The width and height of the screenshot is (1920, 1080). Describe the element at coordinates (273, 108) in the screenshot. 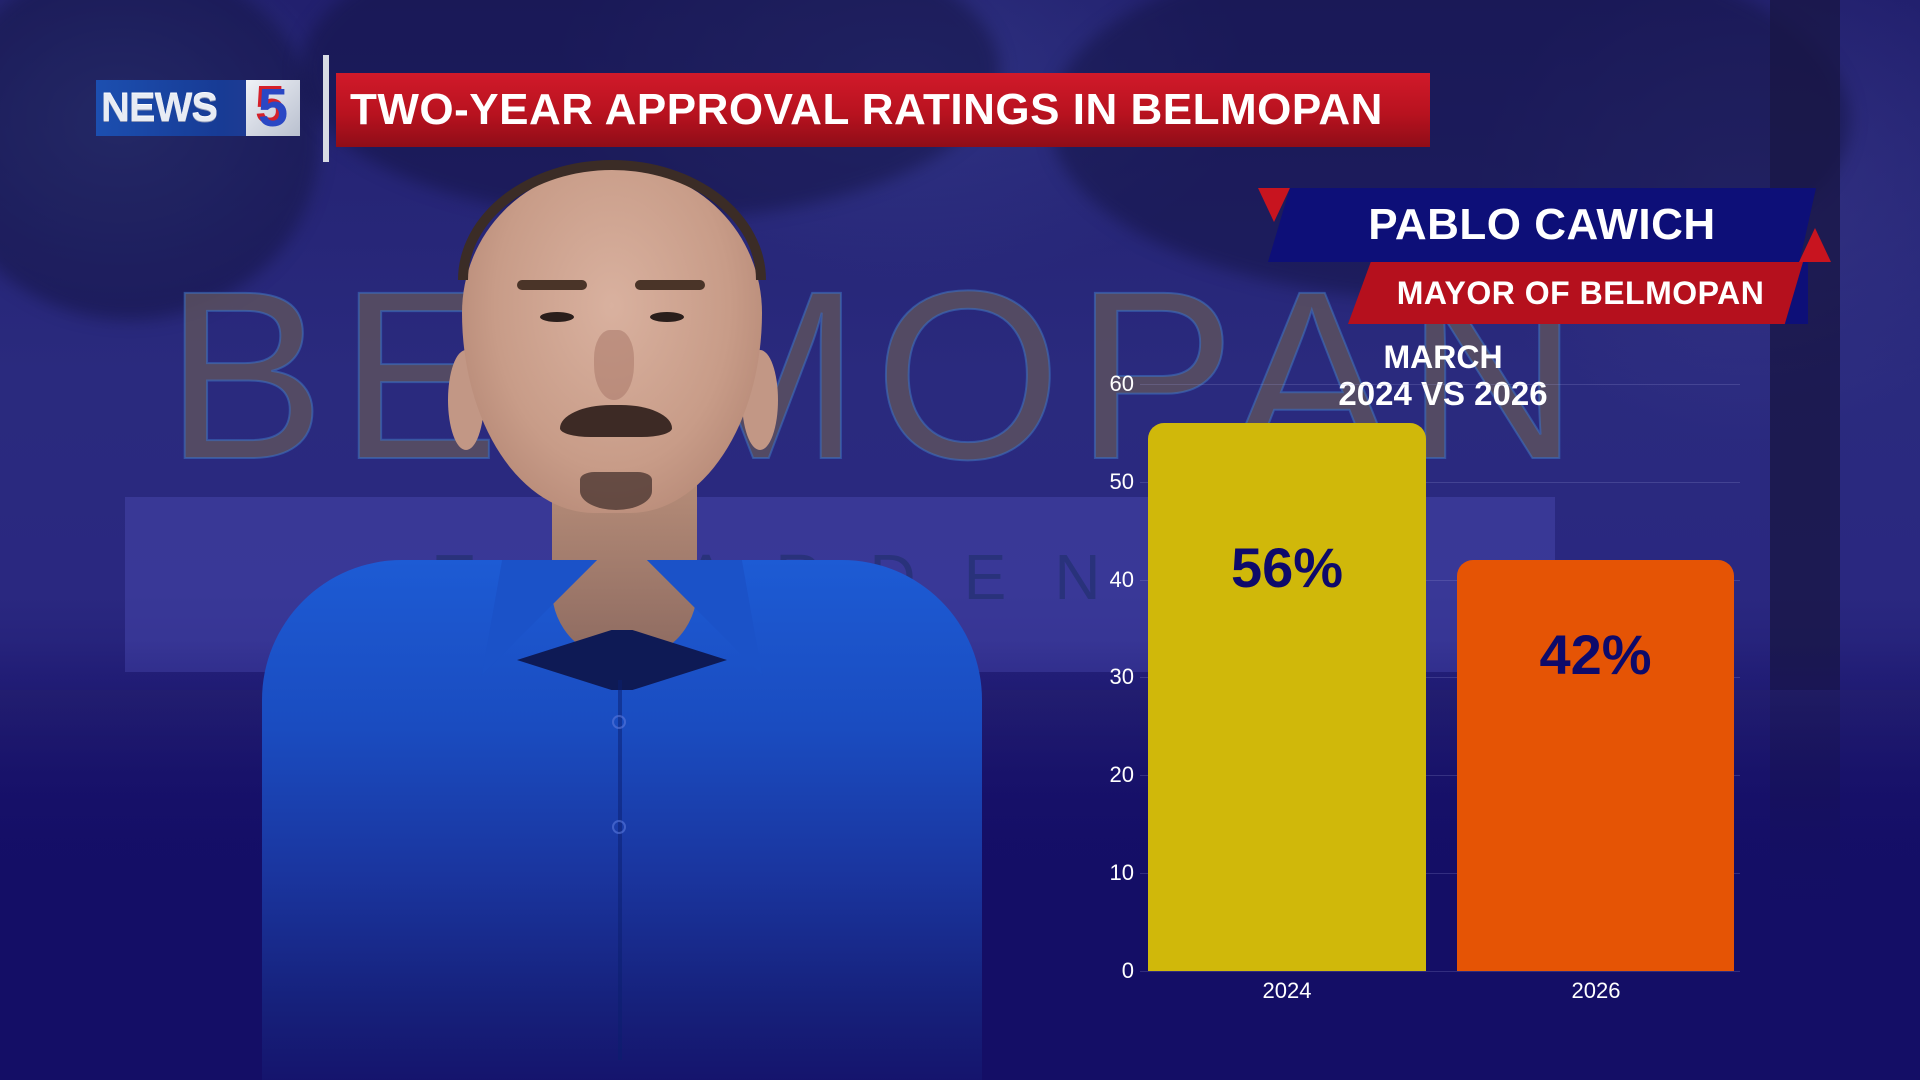

I see `logo-number: 5` at that location.